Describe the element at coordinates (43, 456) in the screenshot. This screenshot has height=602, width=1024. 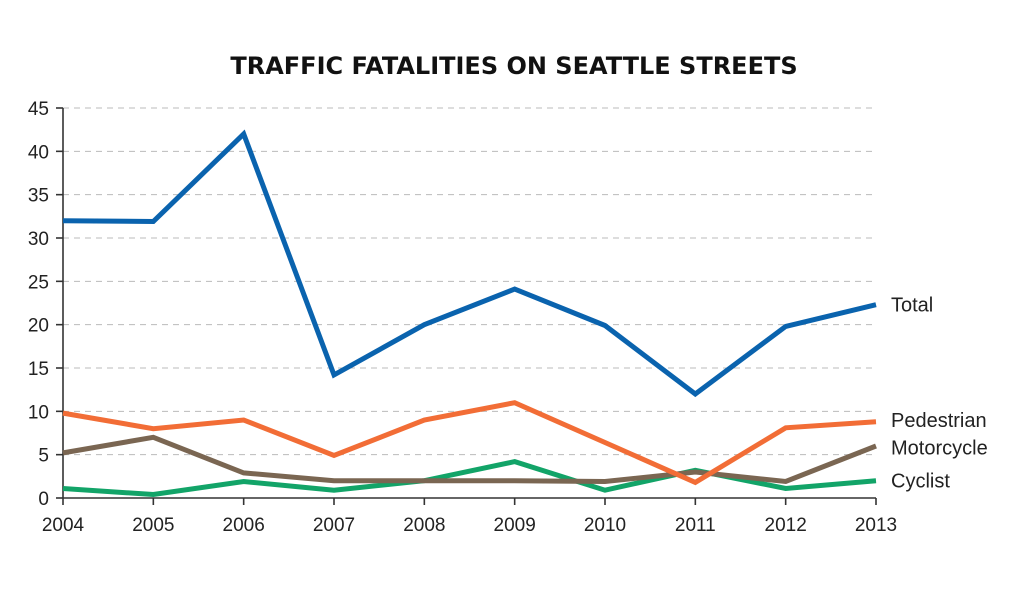
I see `y-tick-label: 5` at that location.